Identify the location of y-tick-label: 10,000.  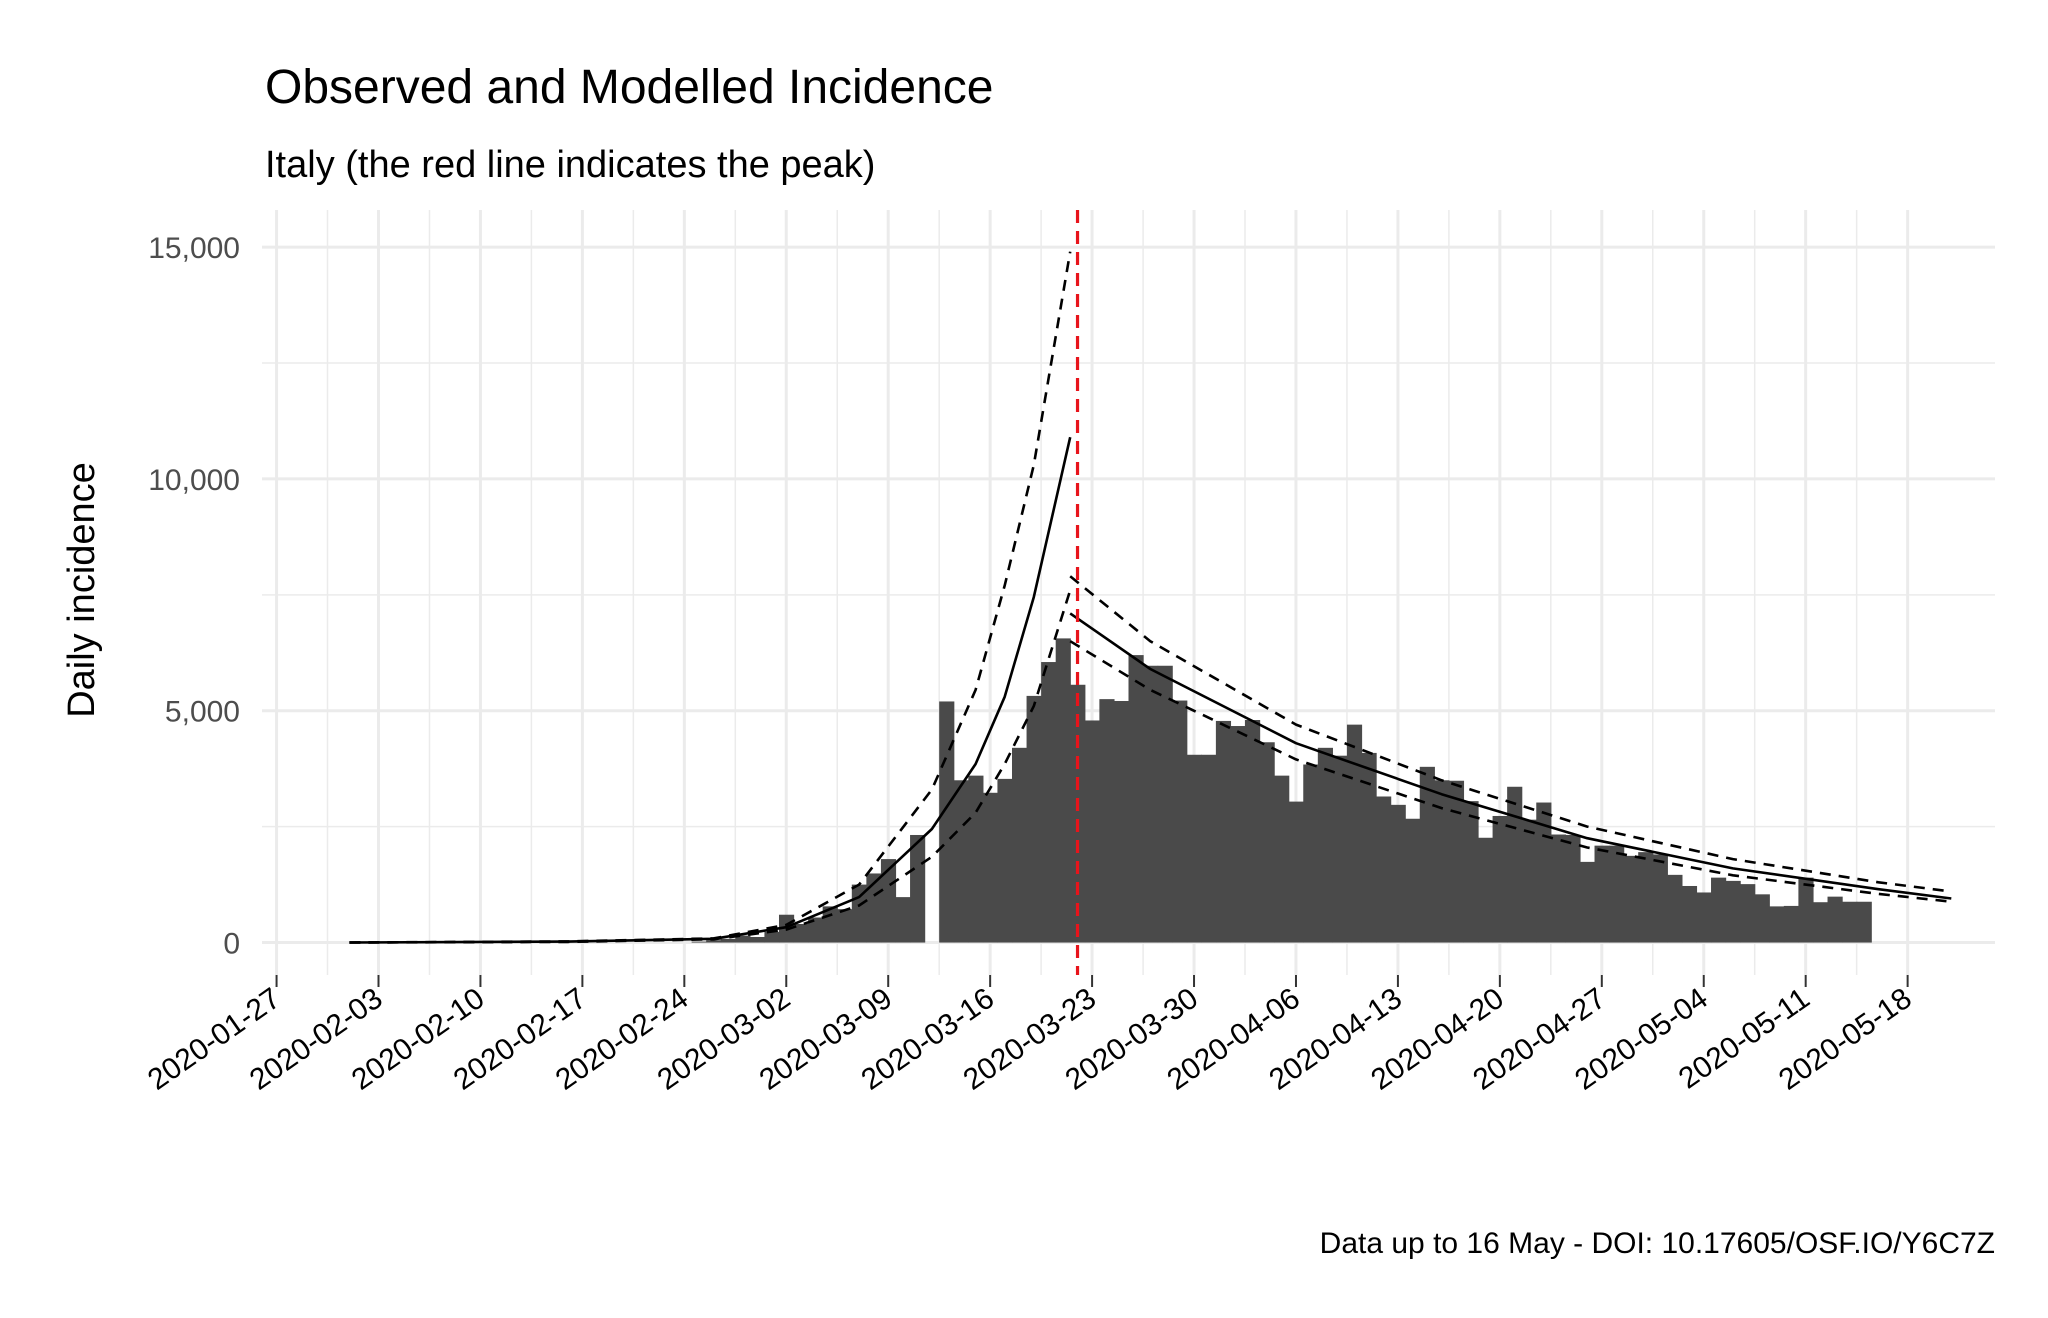
(194, 480).